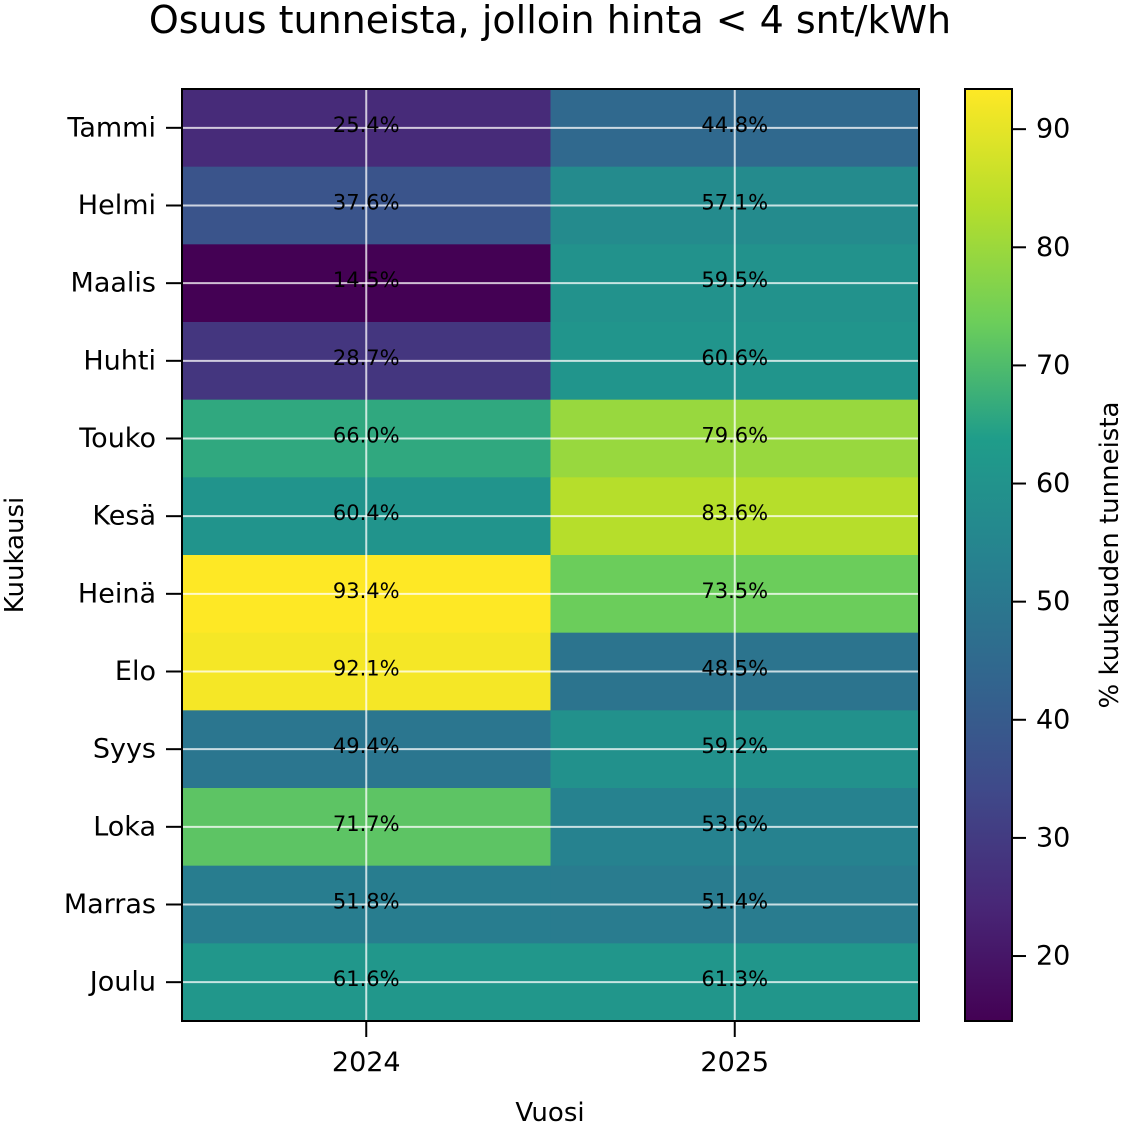  I want to click on y-tick-label: Touko, so click(117, 438).